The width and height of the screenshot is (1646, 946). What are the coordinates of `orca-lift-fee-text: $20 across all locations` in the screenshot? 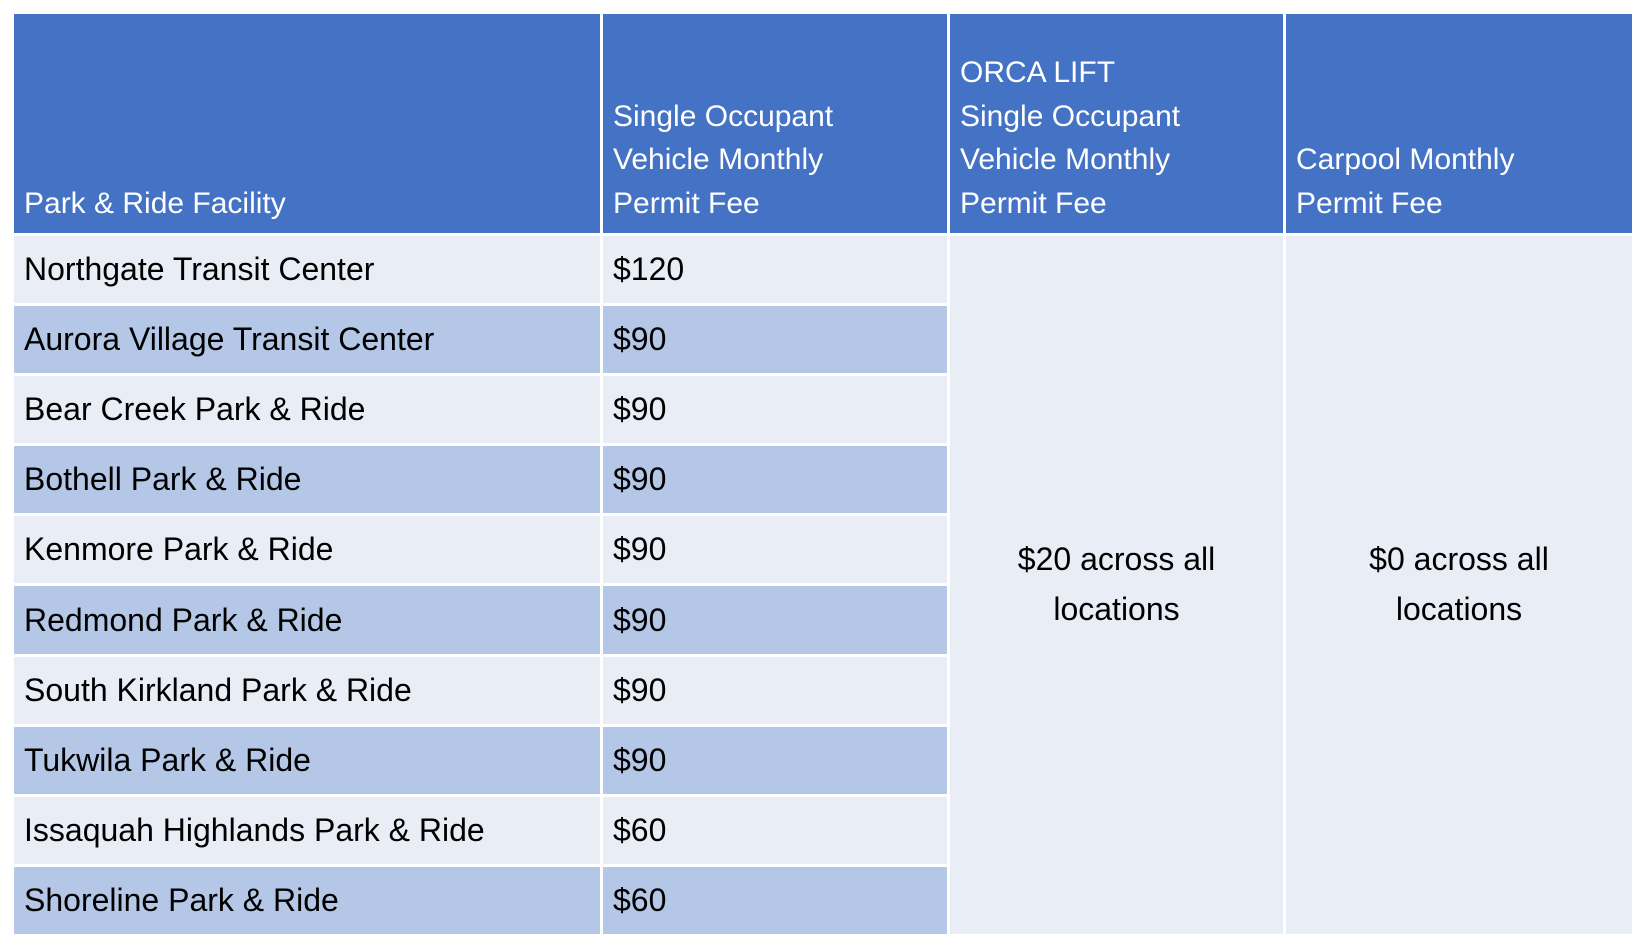 It's located at (1116, 584).